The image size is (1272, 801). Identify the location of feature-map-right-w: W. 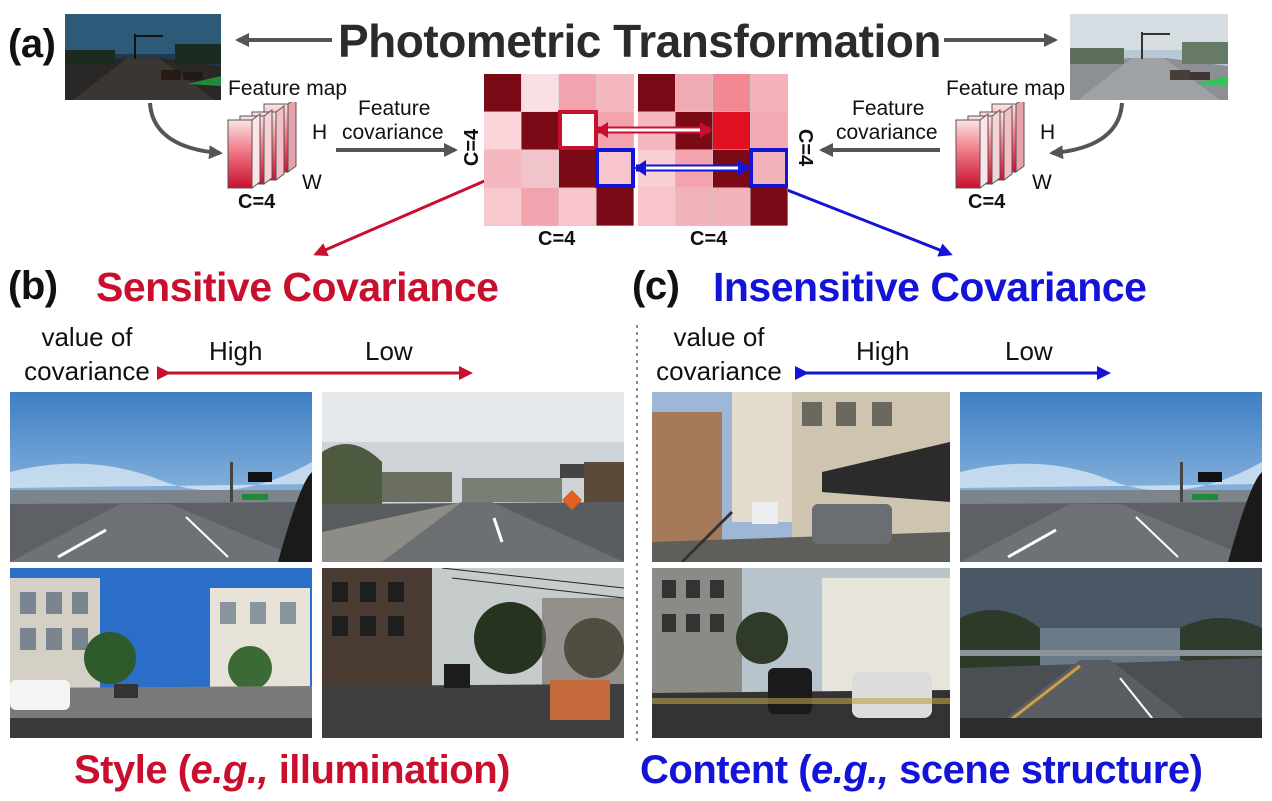
(1042, 182).